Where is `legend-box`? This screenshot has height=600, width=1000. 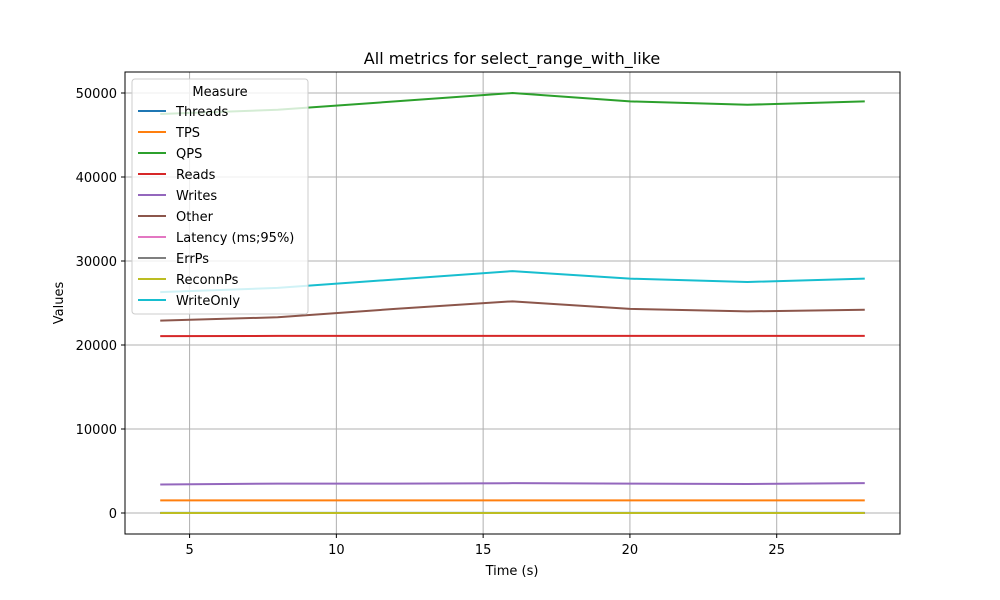
legend-box is located at coordinates (220, 196).